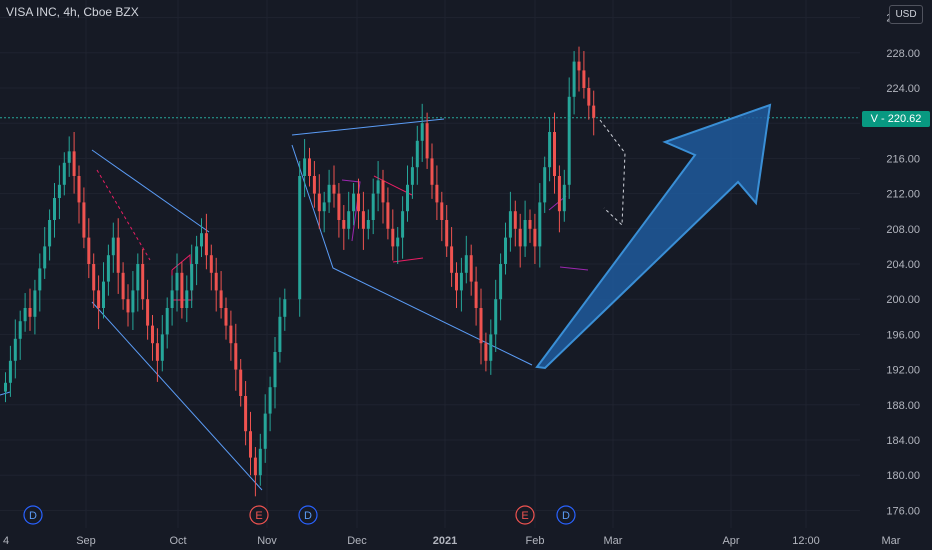  What do you see at coordinates (613, 541) in the screenshot?
I see `x-tick-label: Mar` at bounding box center [613, 541].